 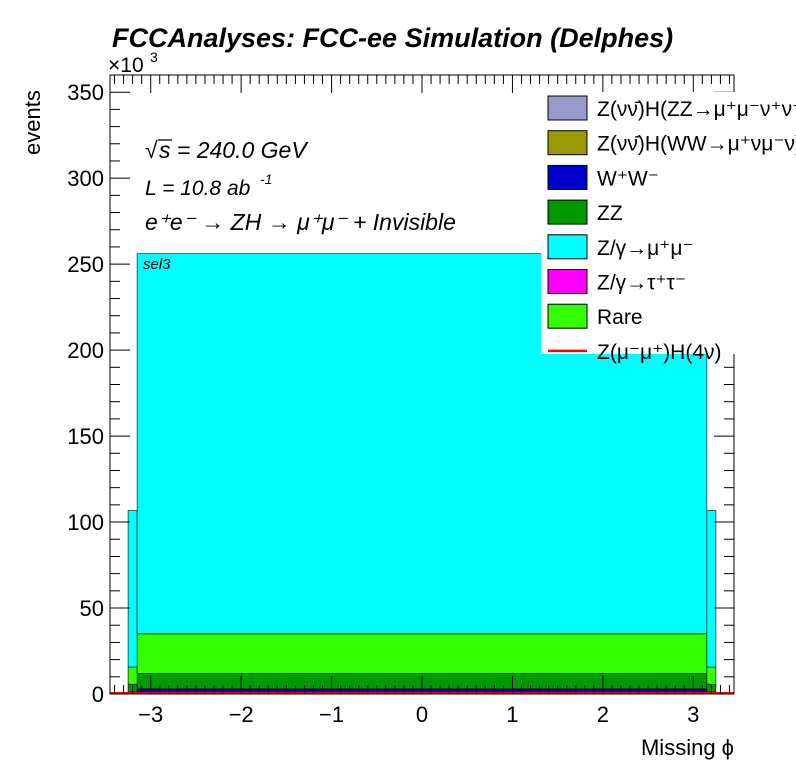 What do you see at coordinates (512, 714) in the screenshot?
I see `x-tick-label: 1` at bounding box center [512, 714].